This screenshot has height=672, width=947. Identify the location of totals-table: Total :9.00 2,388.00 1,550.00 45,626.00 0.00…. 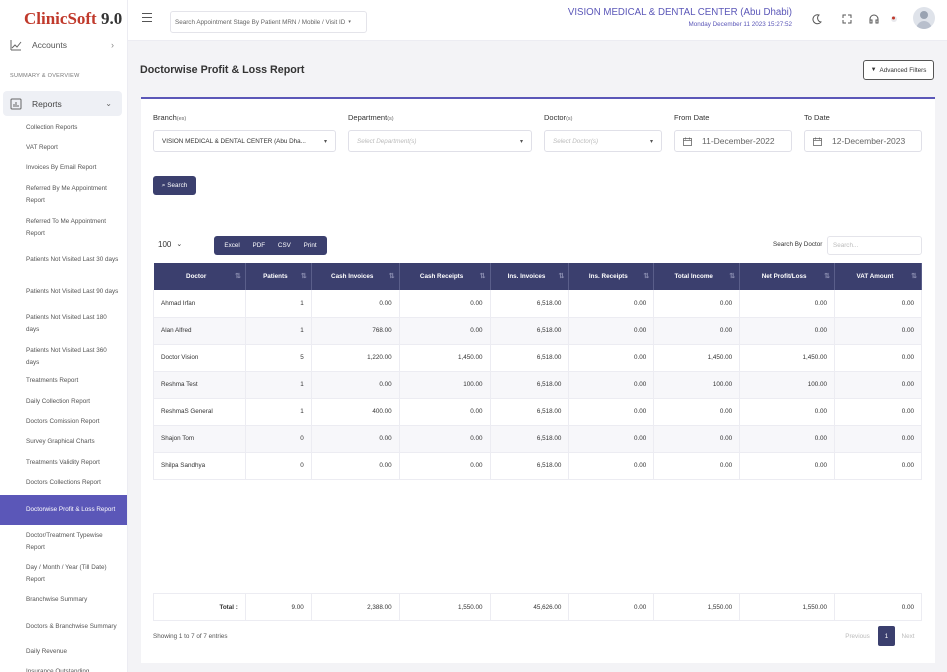
(537, 607).